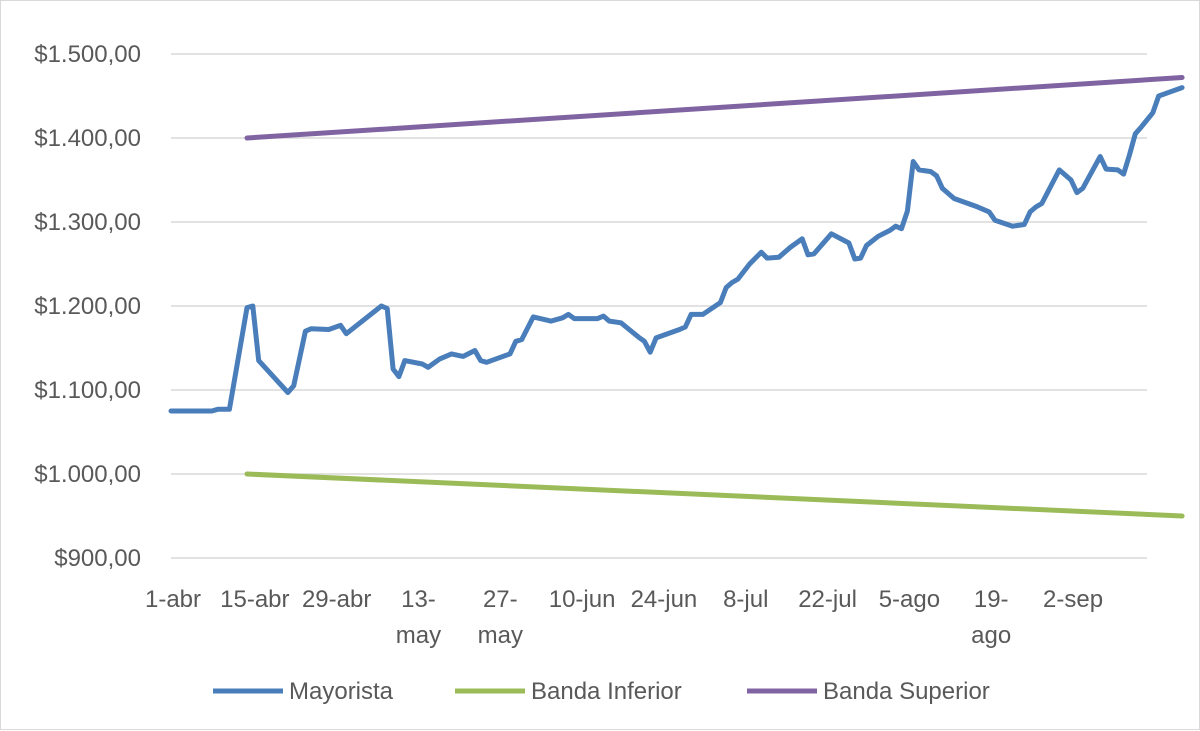 The image size is (1200, 731). I want to click on x-tick-label-line: 22-jul, so click(827, 599).